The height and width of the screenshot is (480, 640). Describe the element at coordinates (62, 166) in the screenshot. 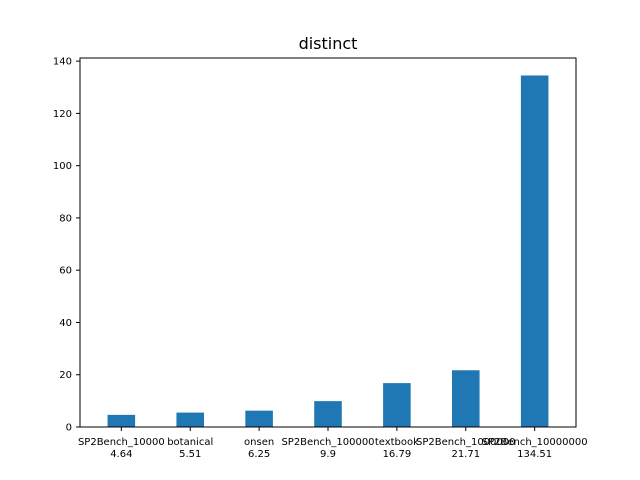

I see `y-tick-label: 100` at that location.